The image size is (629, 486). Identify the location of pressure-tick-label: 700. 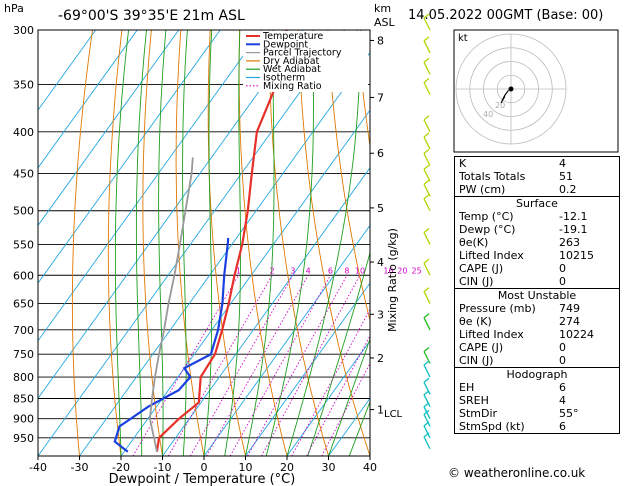
(23, 330).